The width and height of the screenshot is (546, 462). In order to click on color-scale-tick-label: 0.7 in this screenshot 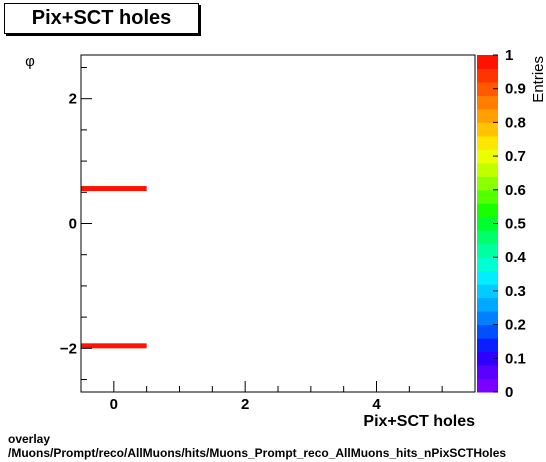, I will do `click(515, 156)`.